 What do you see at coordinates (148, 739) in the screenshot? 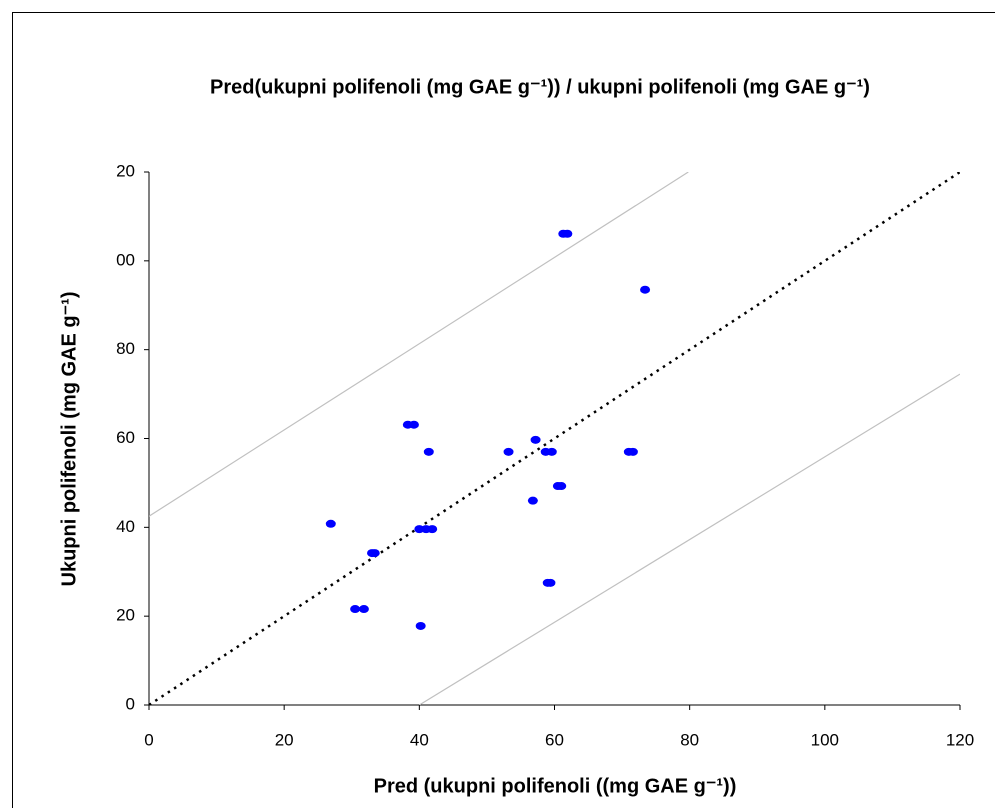
I see `x-tick-label: 0` at bounding box center [148, 739].